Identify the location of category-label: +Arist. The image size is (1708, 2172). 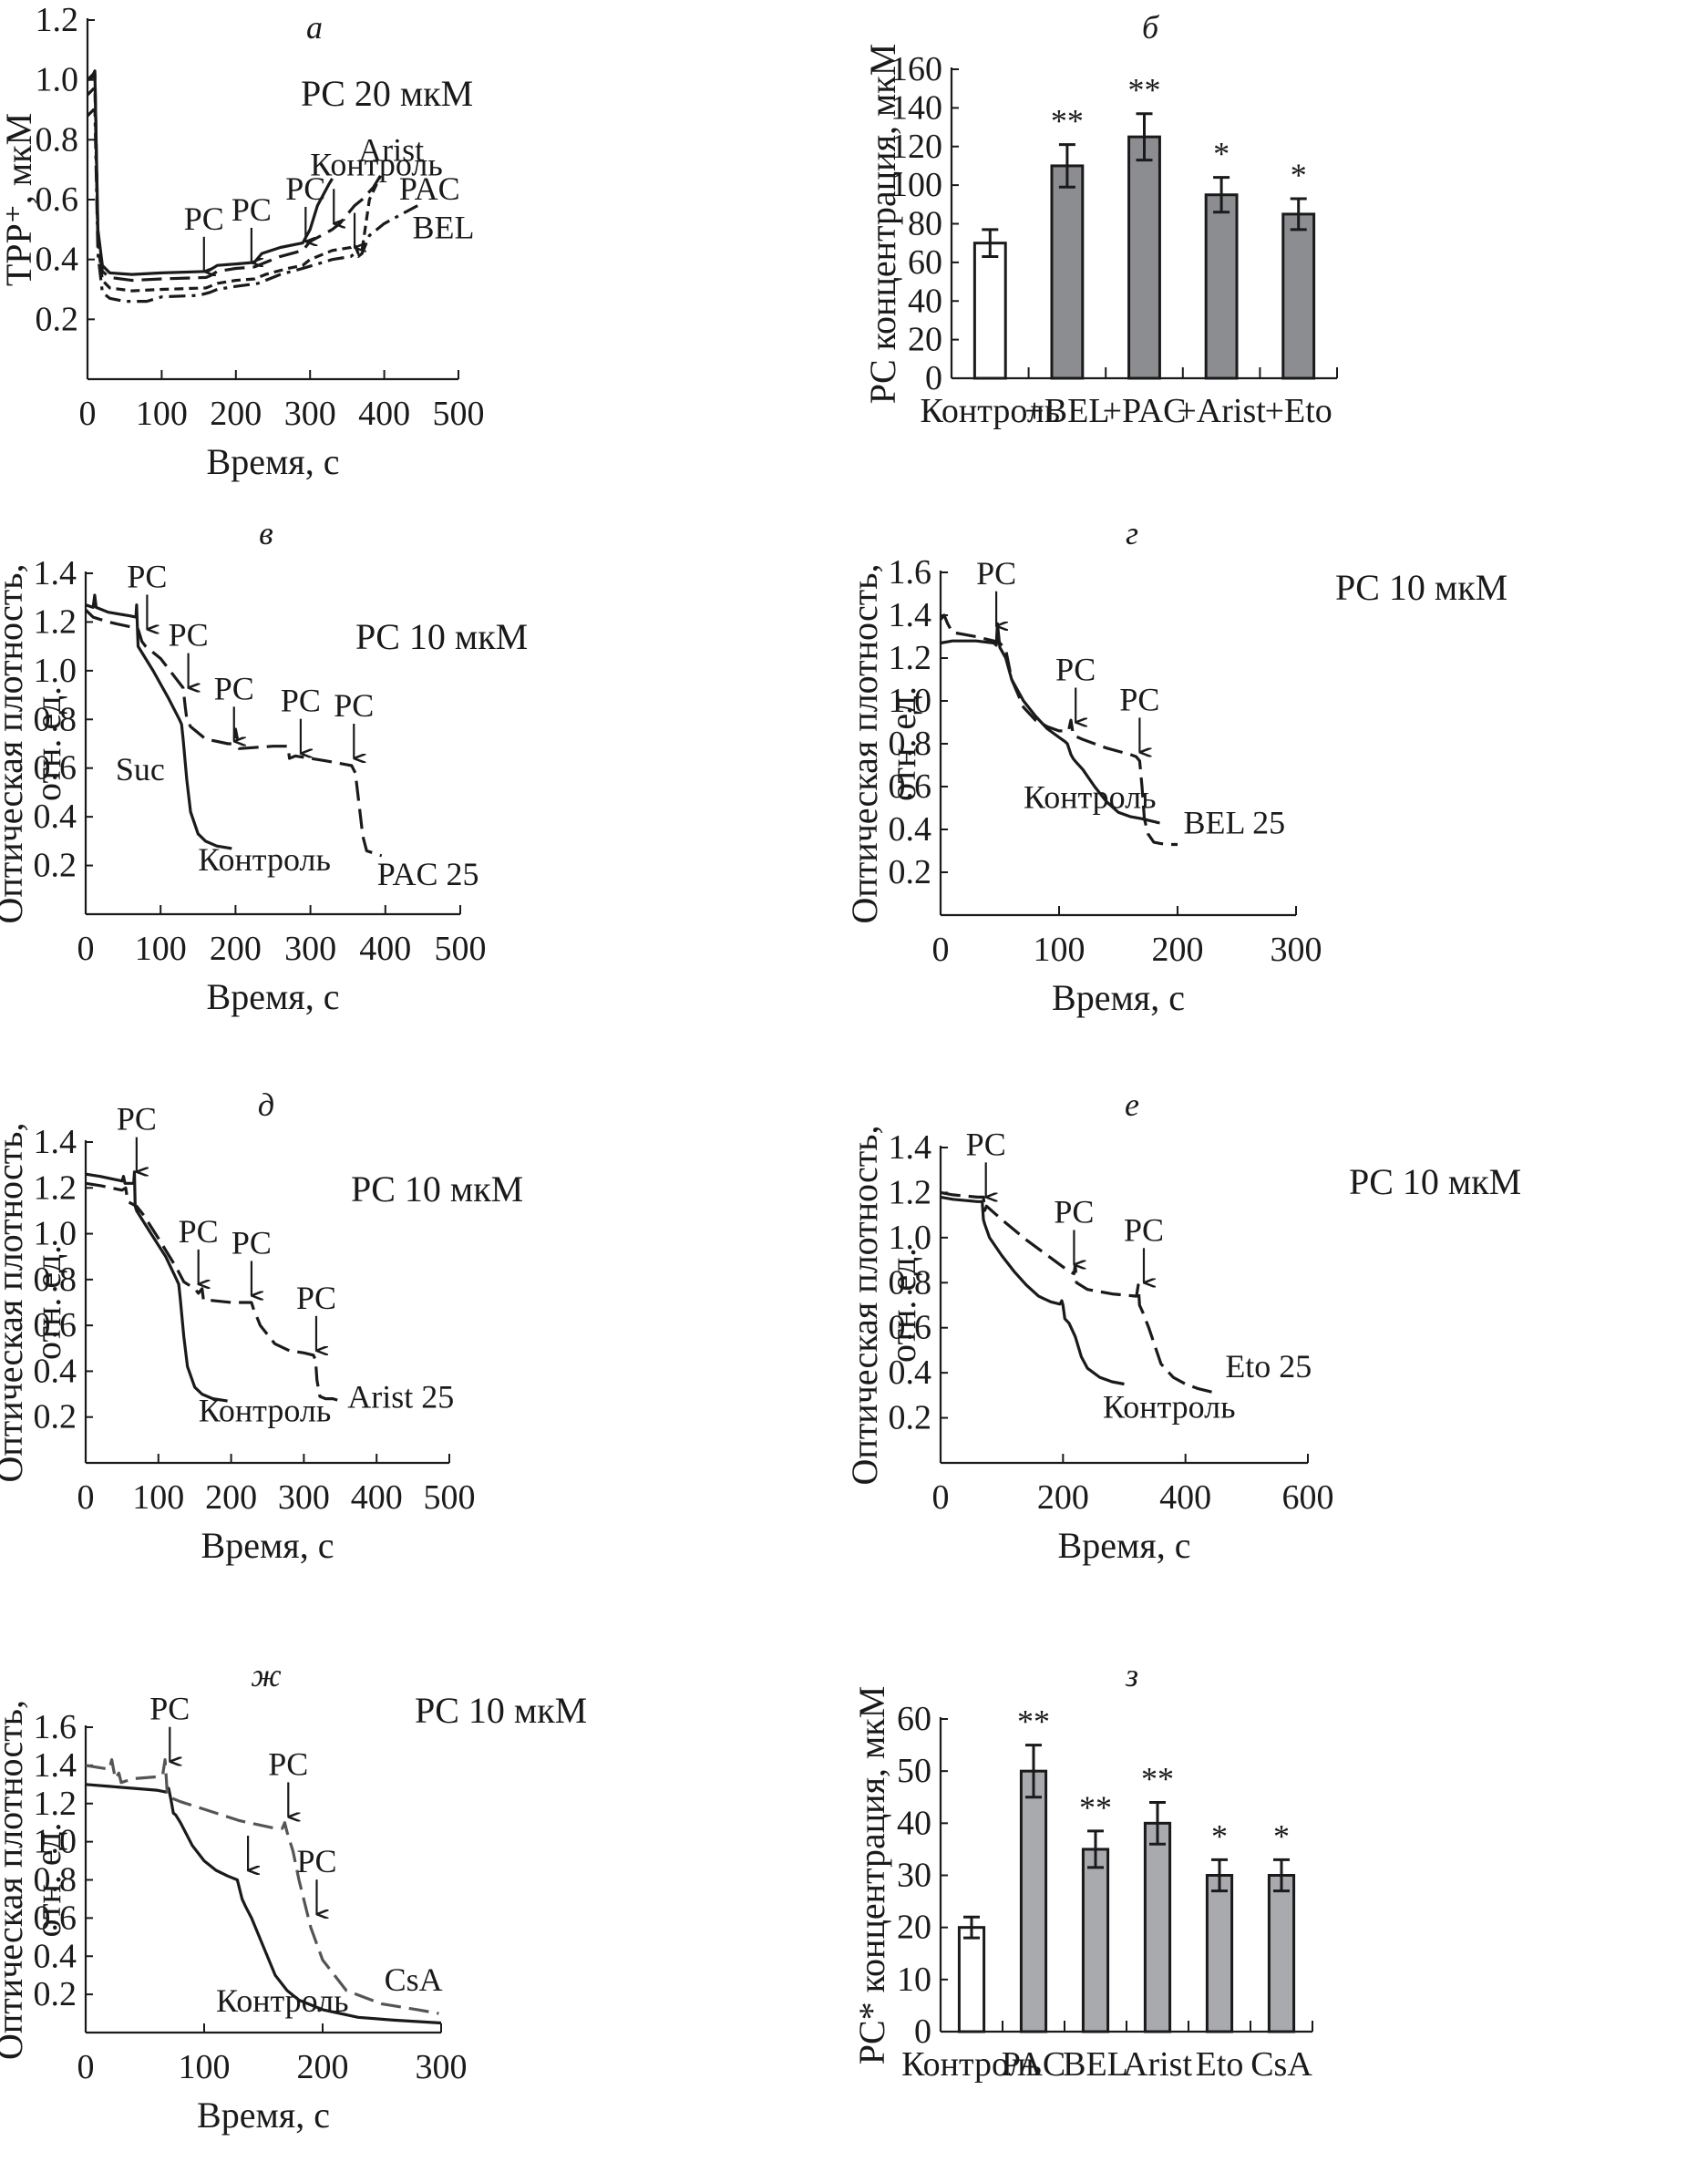
(1221, 411).